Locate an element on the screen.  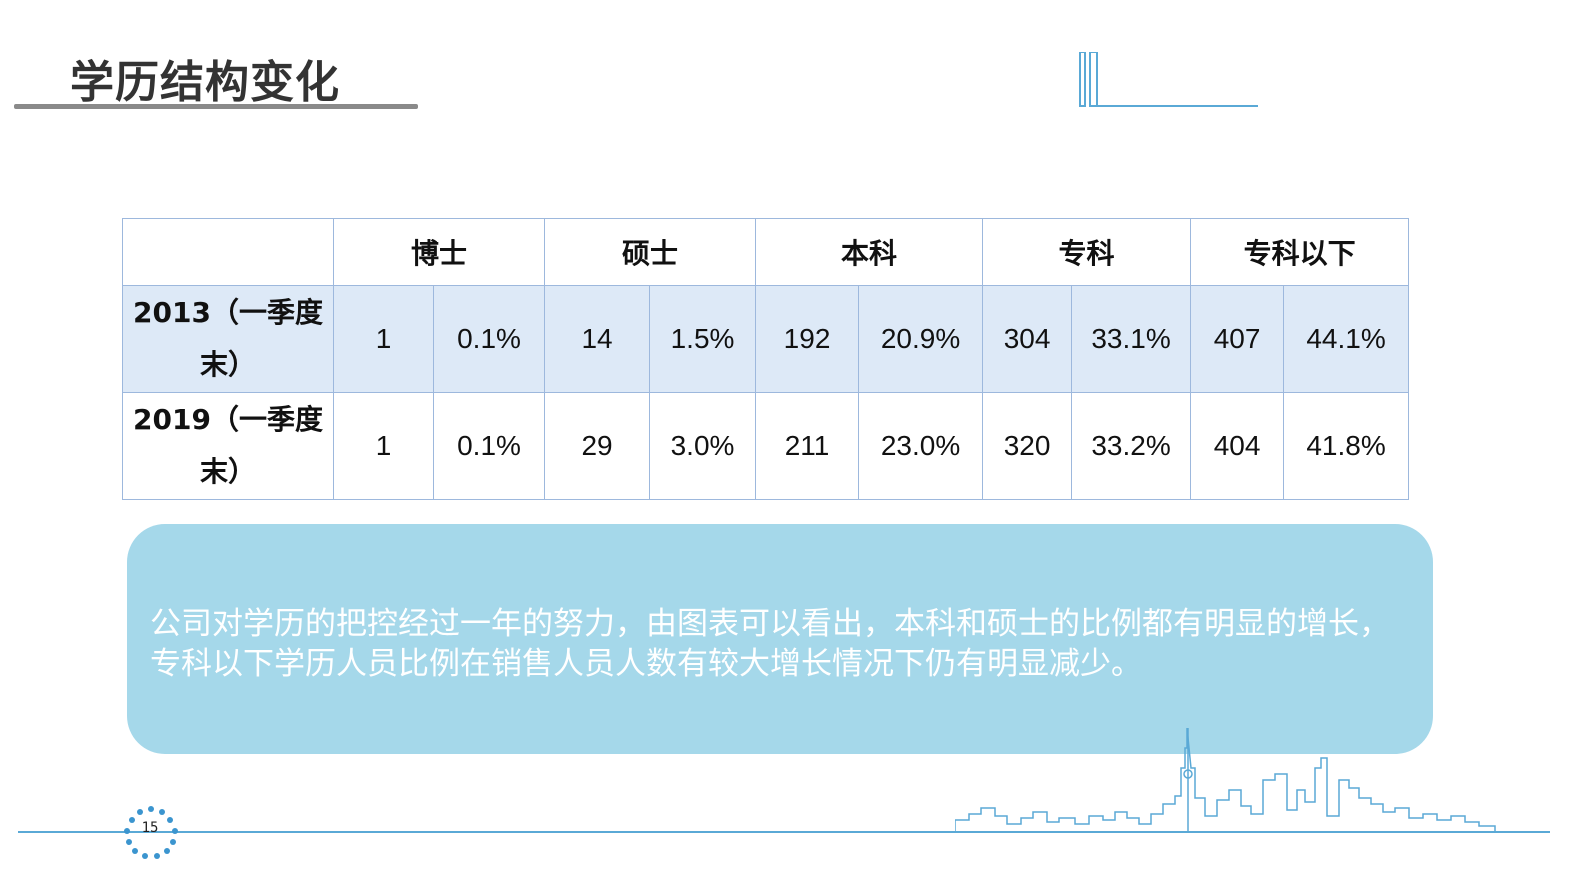
row-label: 2013（一季度 末） is located at coordinates (228, 339).